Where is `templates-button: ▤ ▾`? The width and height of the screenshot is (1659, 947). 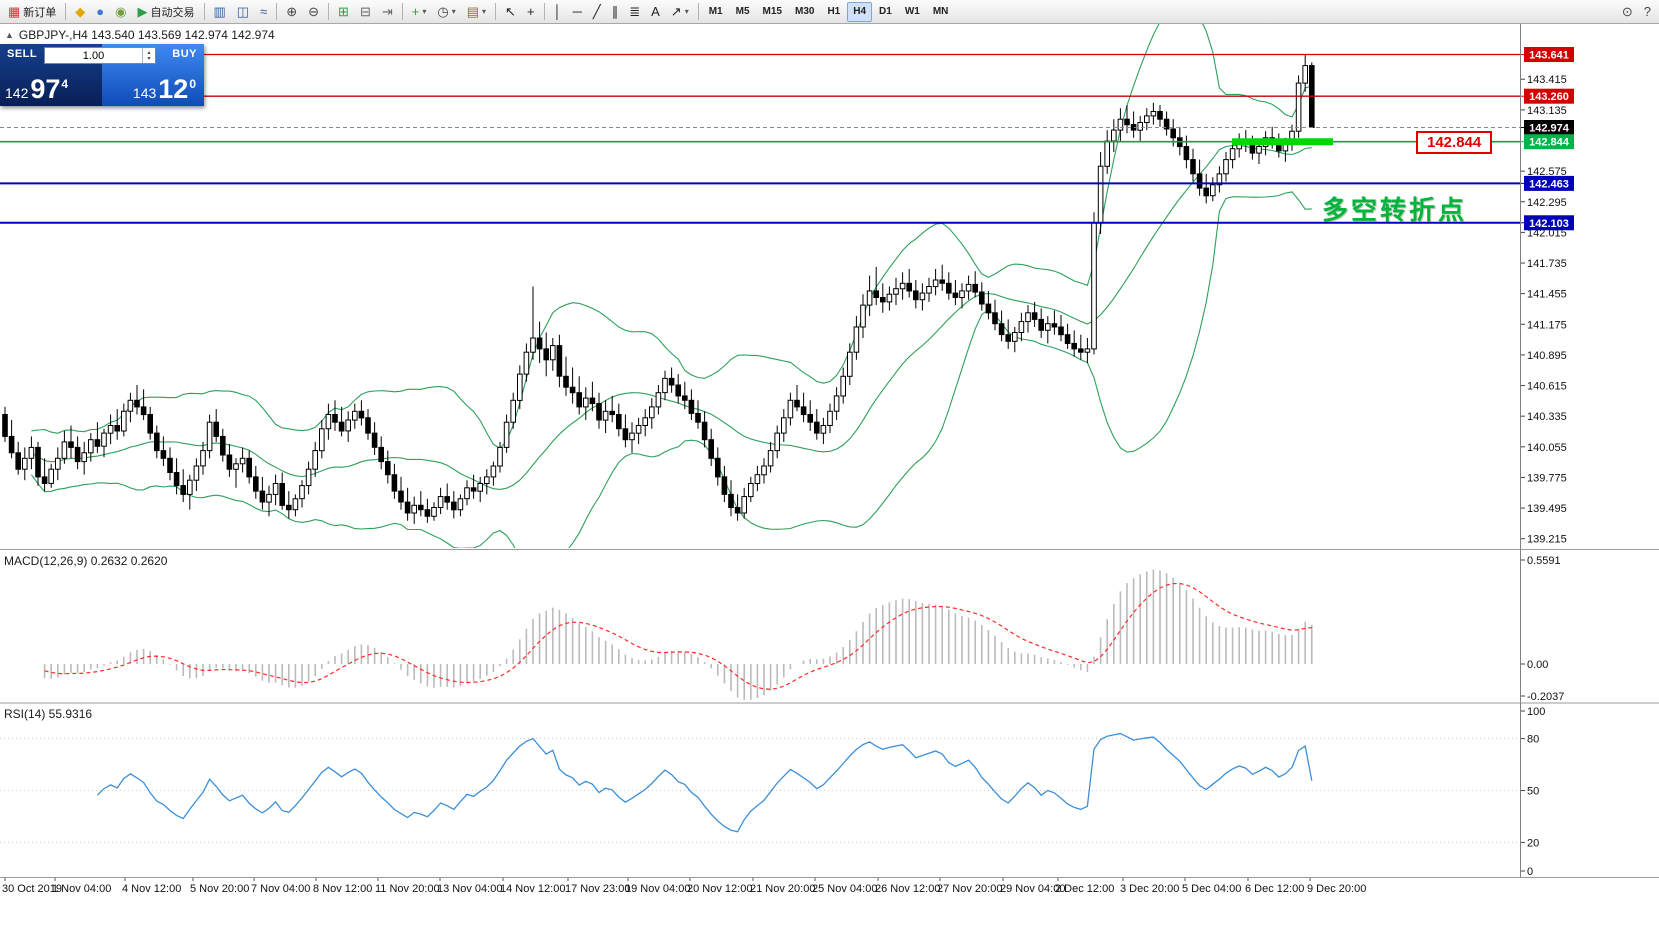 templates-button: ▤ ▾ is located at coordinates (476, 12).